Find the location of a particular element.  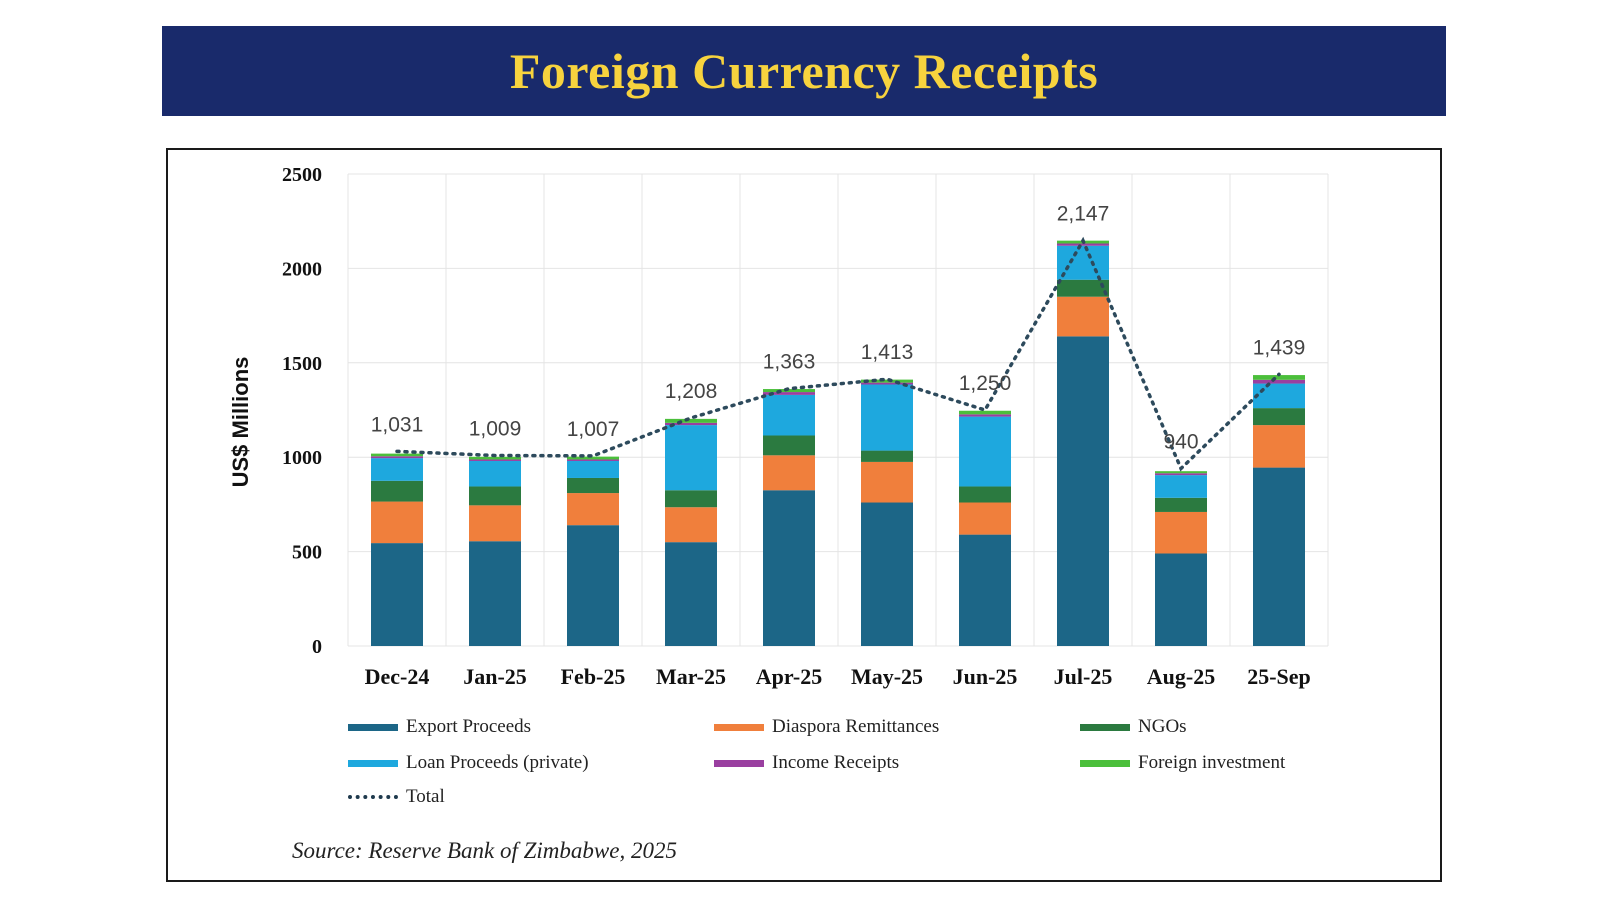

total-data-label: 1,009 is located at coordinates (495, 429).